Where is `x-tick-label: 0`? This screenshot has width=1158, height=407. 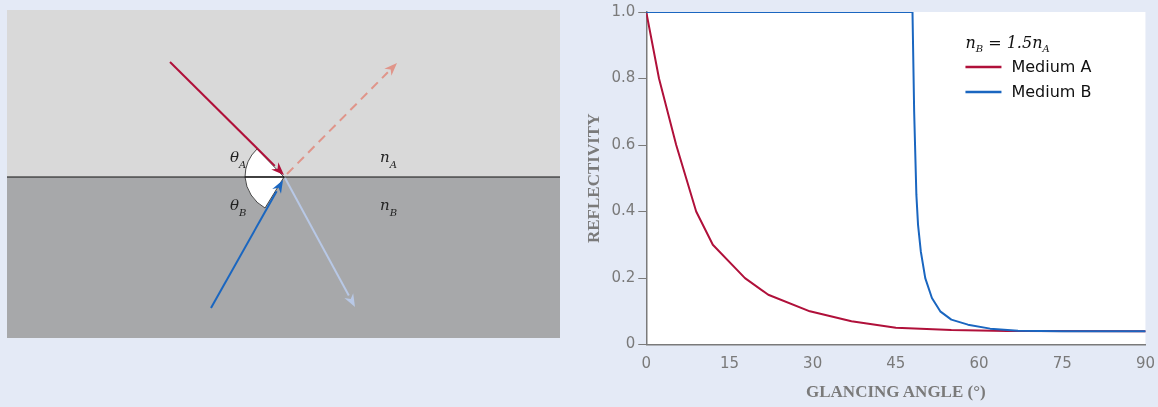 x-tick-label: 0 is located at coordinates (646, 363).